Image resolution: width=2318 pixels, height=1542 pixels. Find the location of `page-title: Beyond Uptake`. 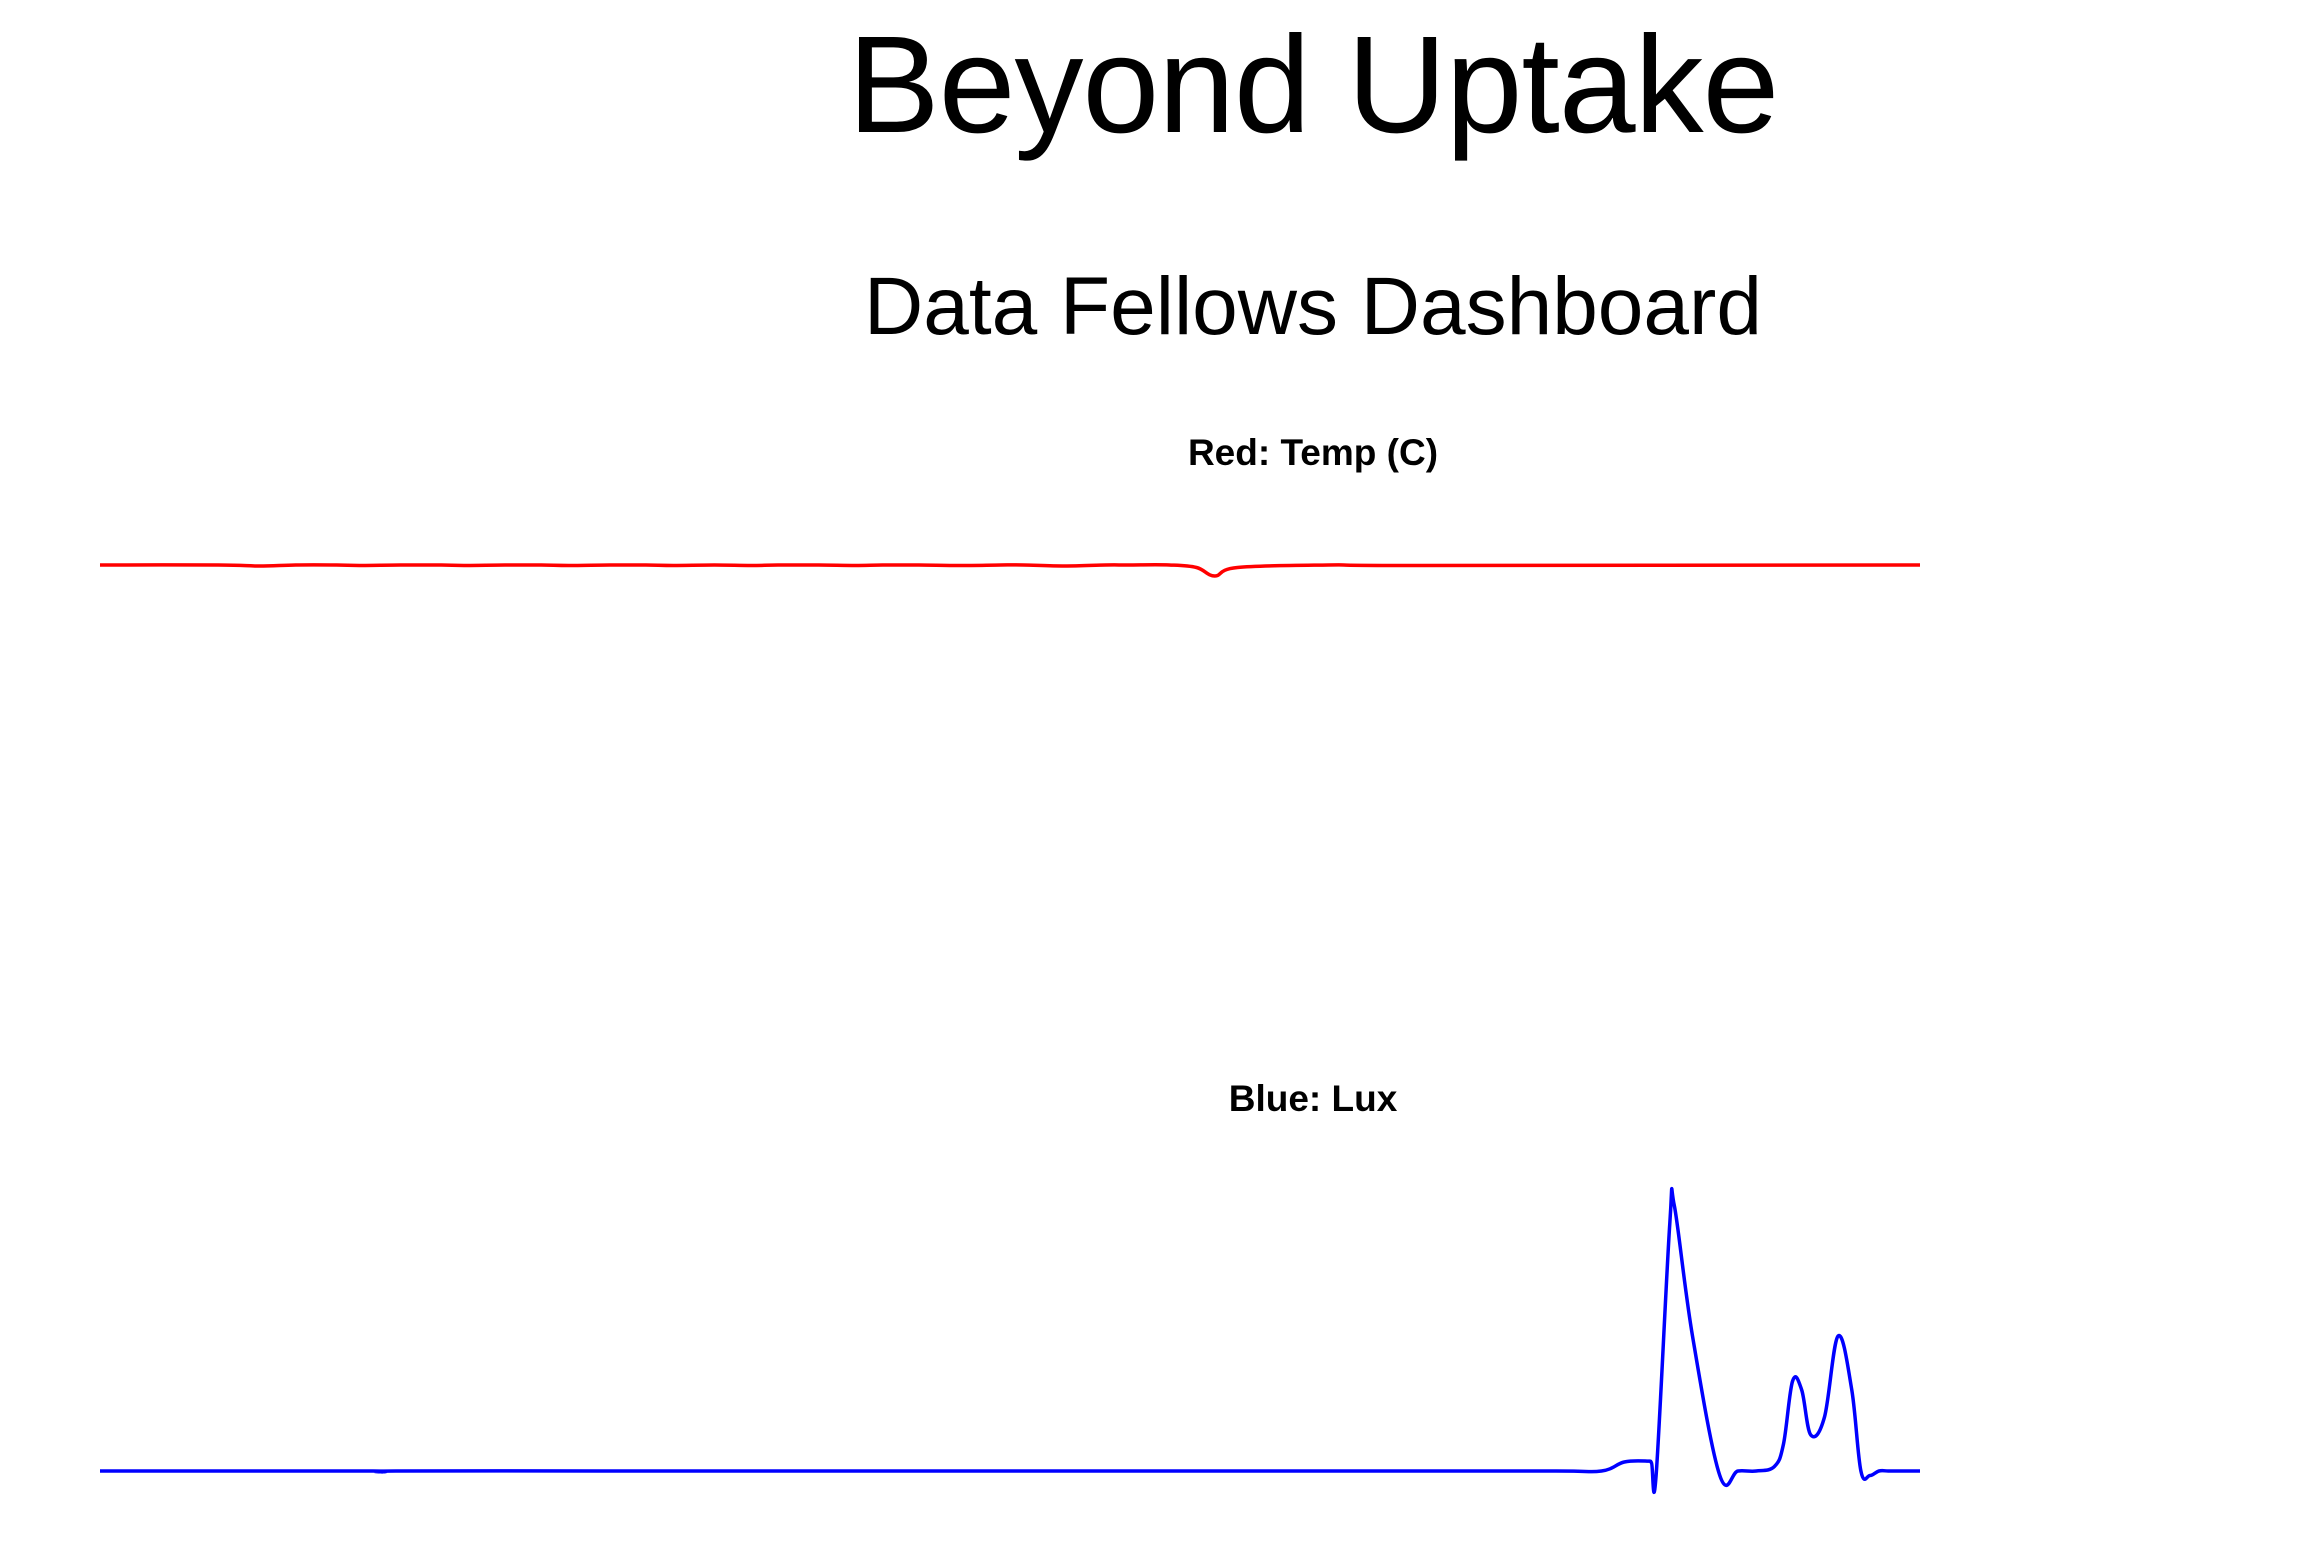

page-title: Beyond Uptake is located at coordinates (1313, 85).